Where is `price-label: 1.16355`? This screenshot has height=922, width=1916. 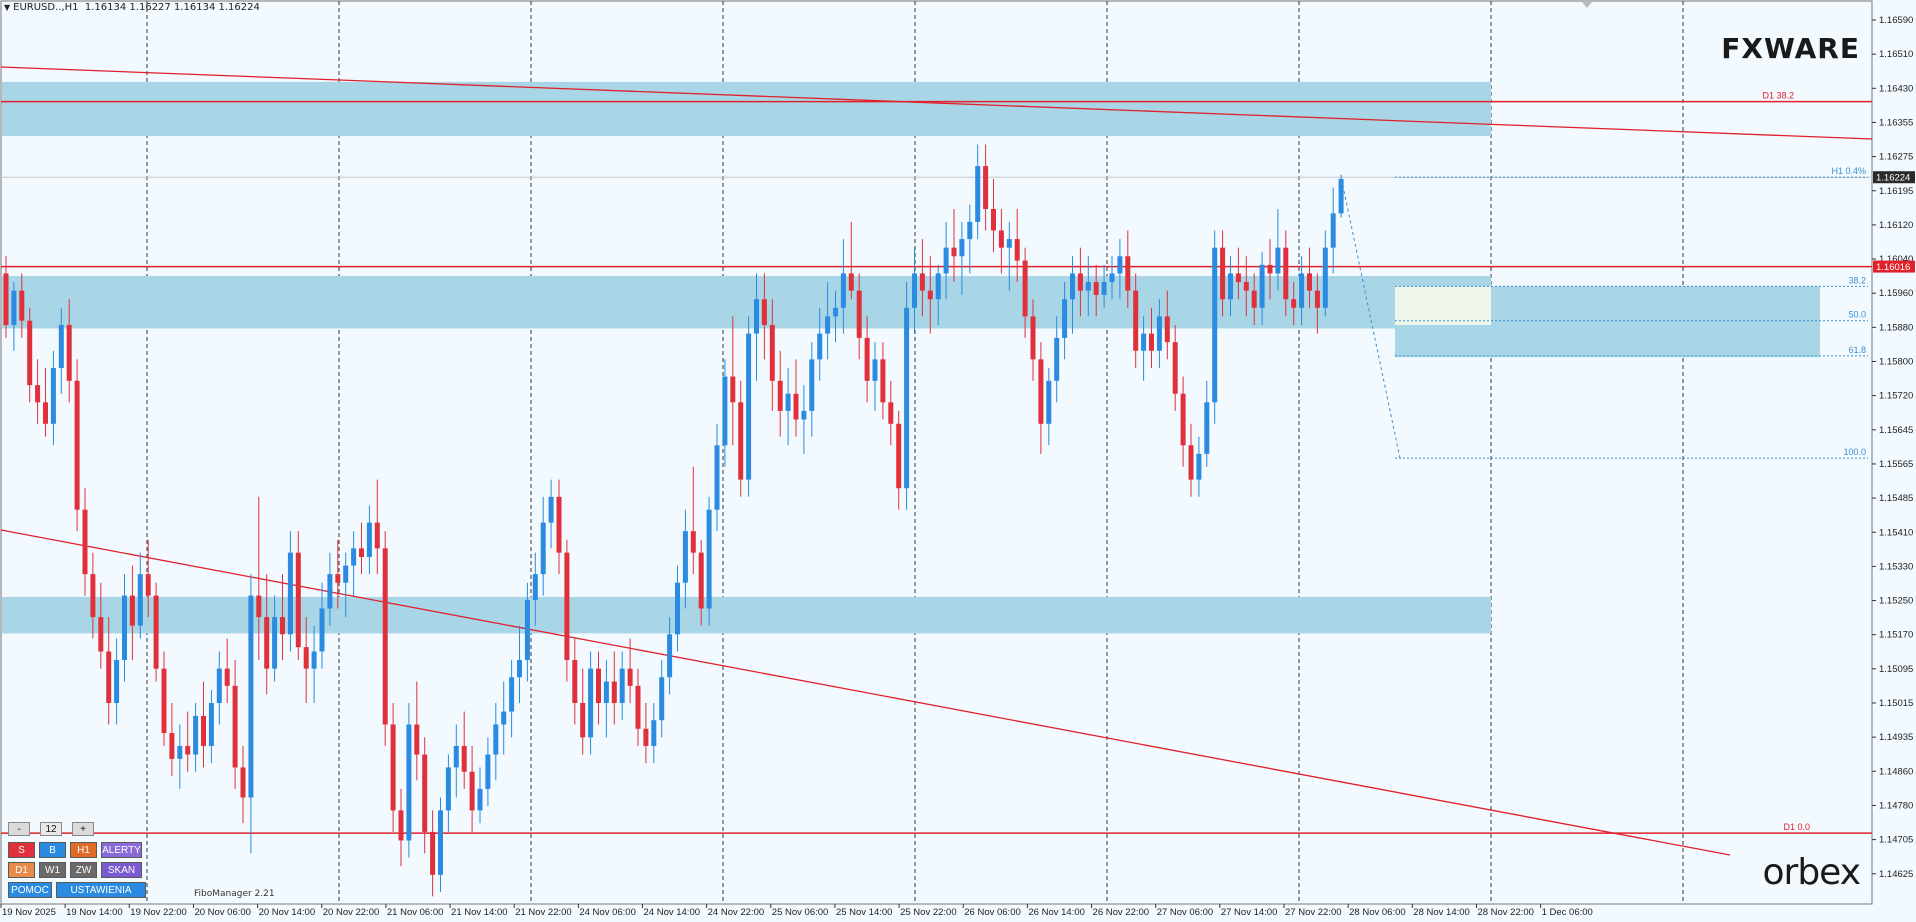
price-label: 1.16355 is located at coordinates (1896, 122).